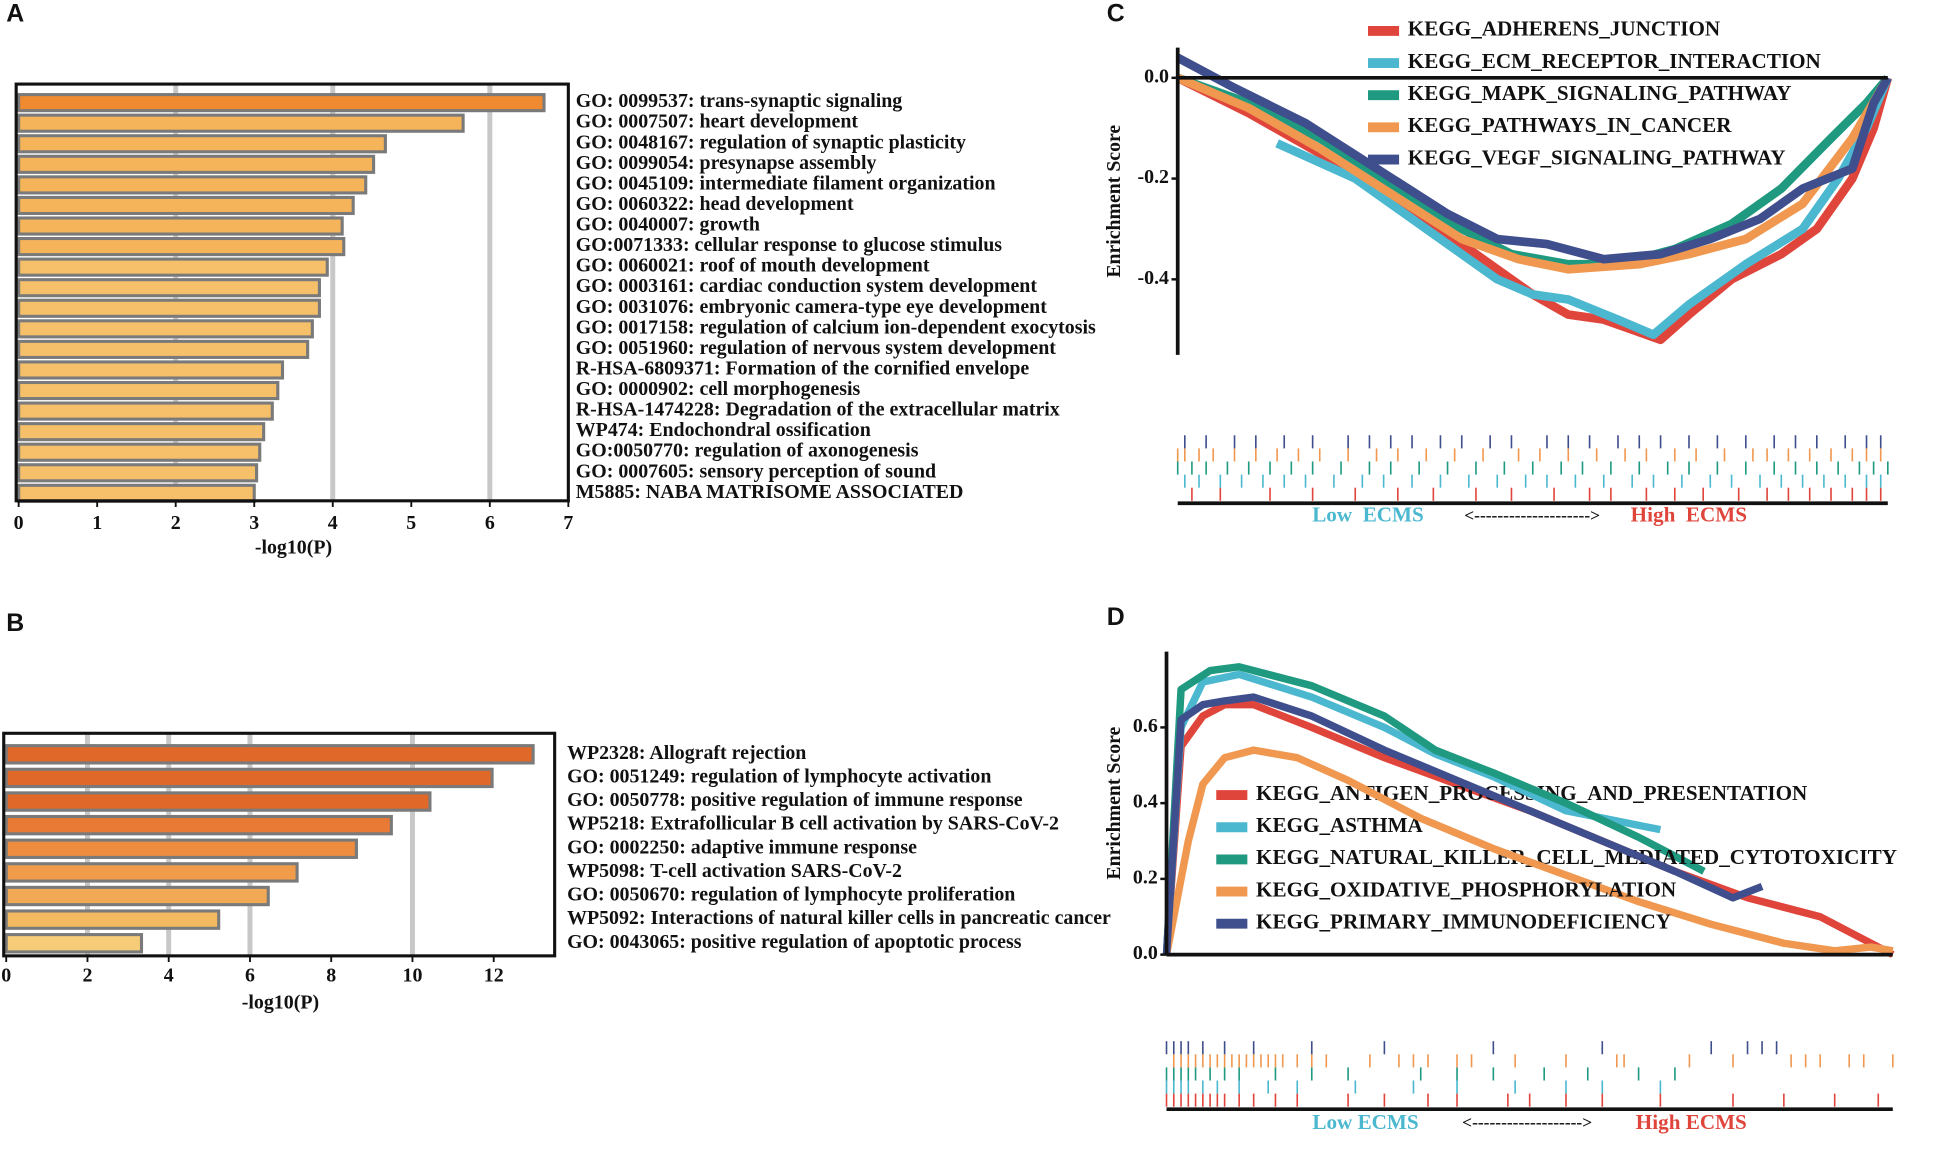 The image size is (1950, 1150). I want to click on panel-letter: D, so click(1116, 617).